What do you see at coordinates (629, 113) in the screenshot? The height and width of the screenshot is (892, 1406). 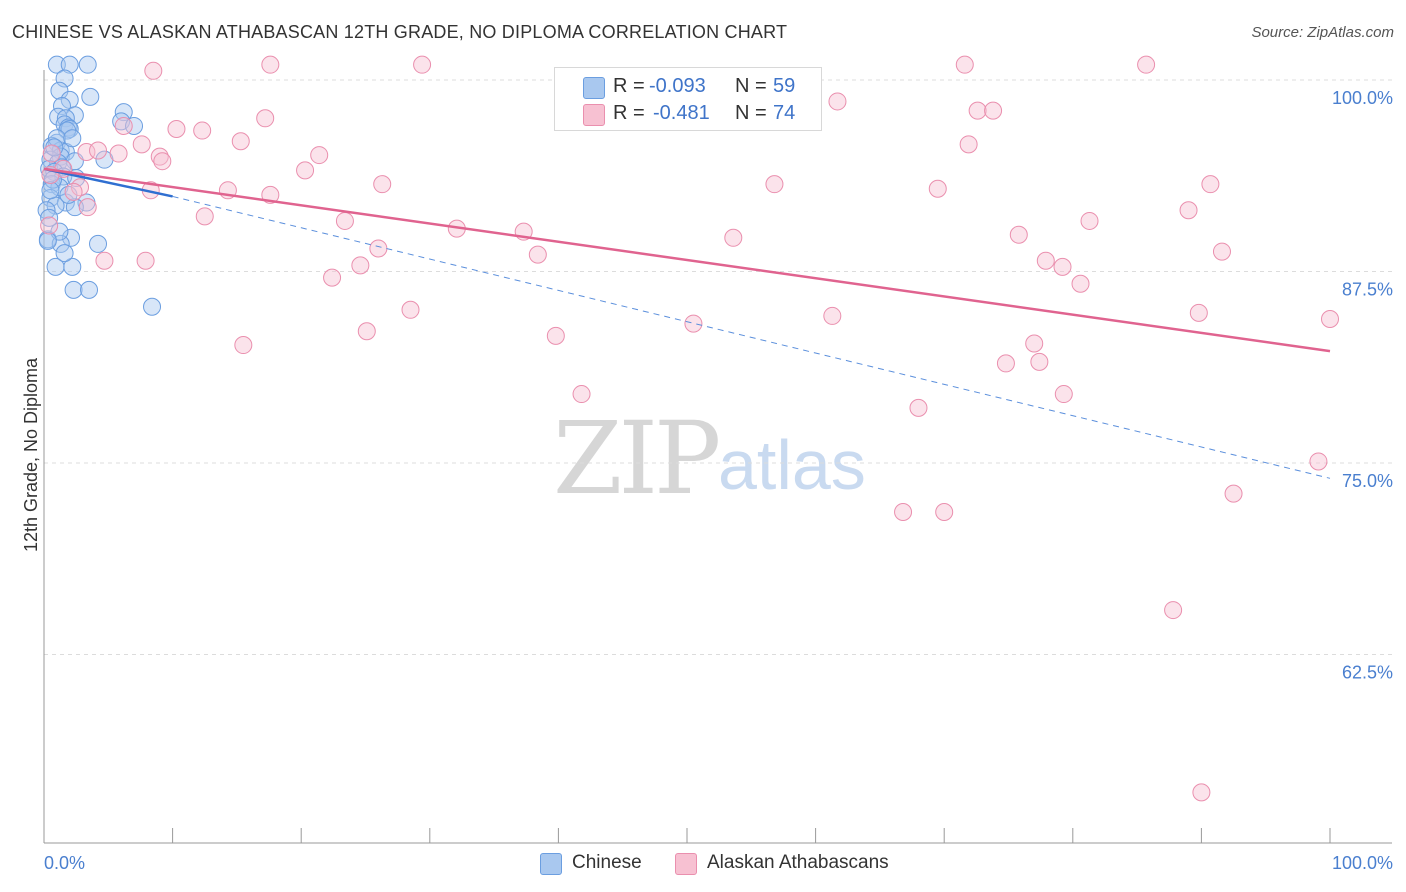 I see `legend-r-label: R =` at bounding box center [629, 113].